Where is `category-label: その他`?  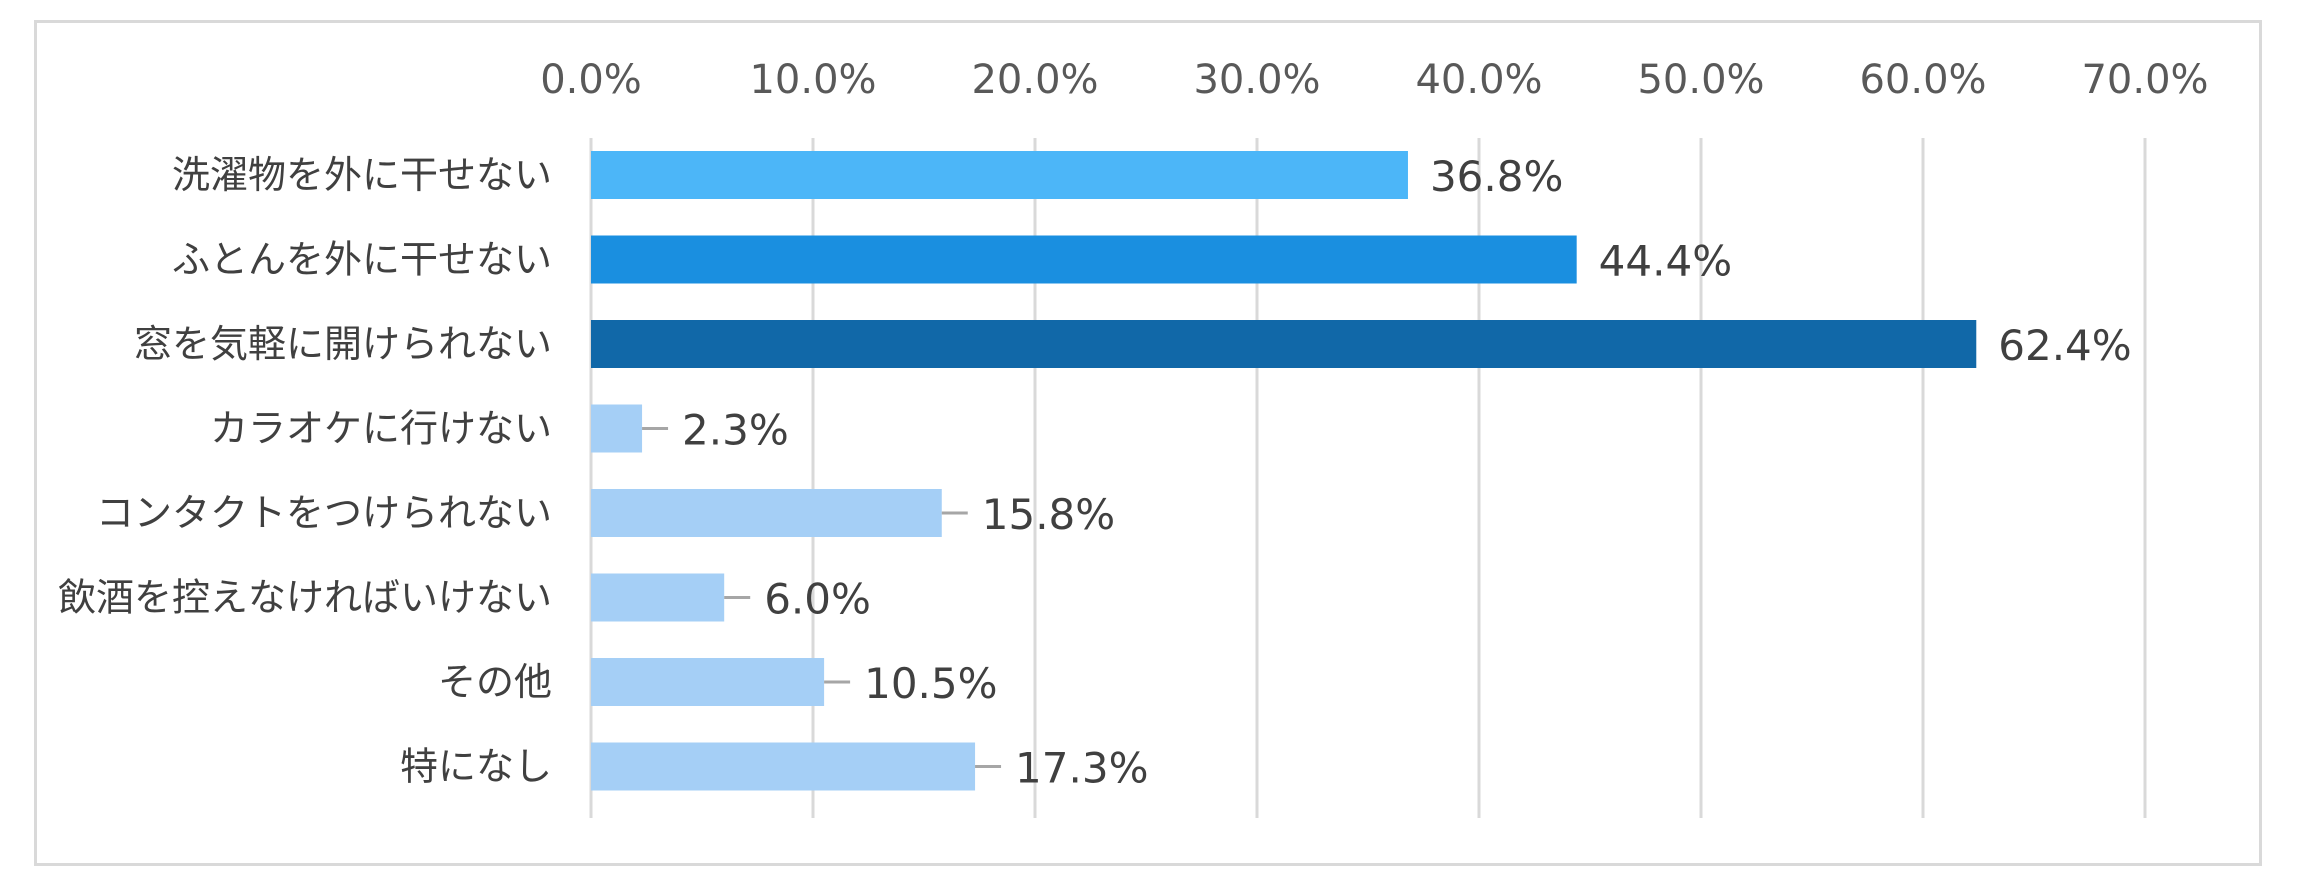 category-label: その他 is located at coordinates (495, 682).